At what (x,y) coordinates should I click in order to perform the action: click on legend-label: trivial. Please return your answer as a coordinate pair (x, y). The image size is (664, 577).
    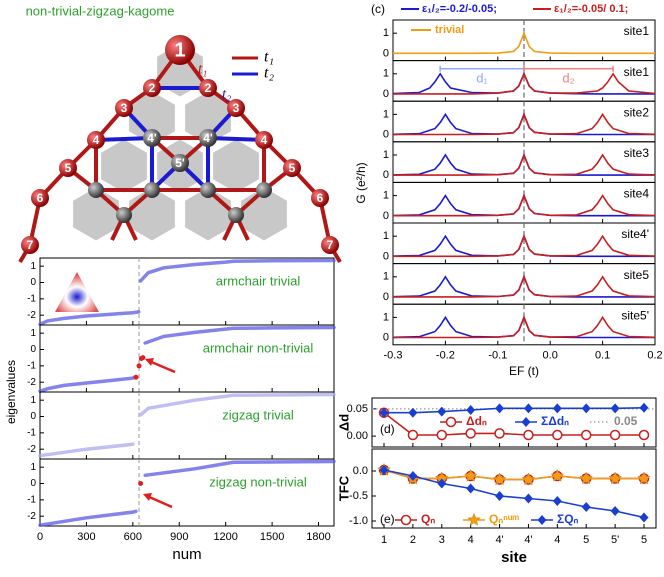
    Looking at the image, I should click on (449, 30).